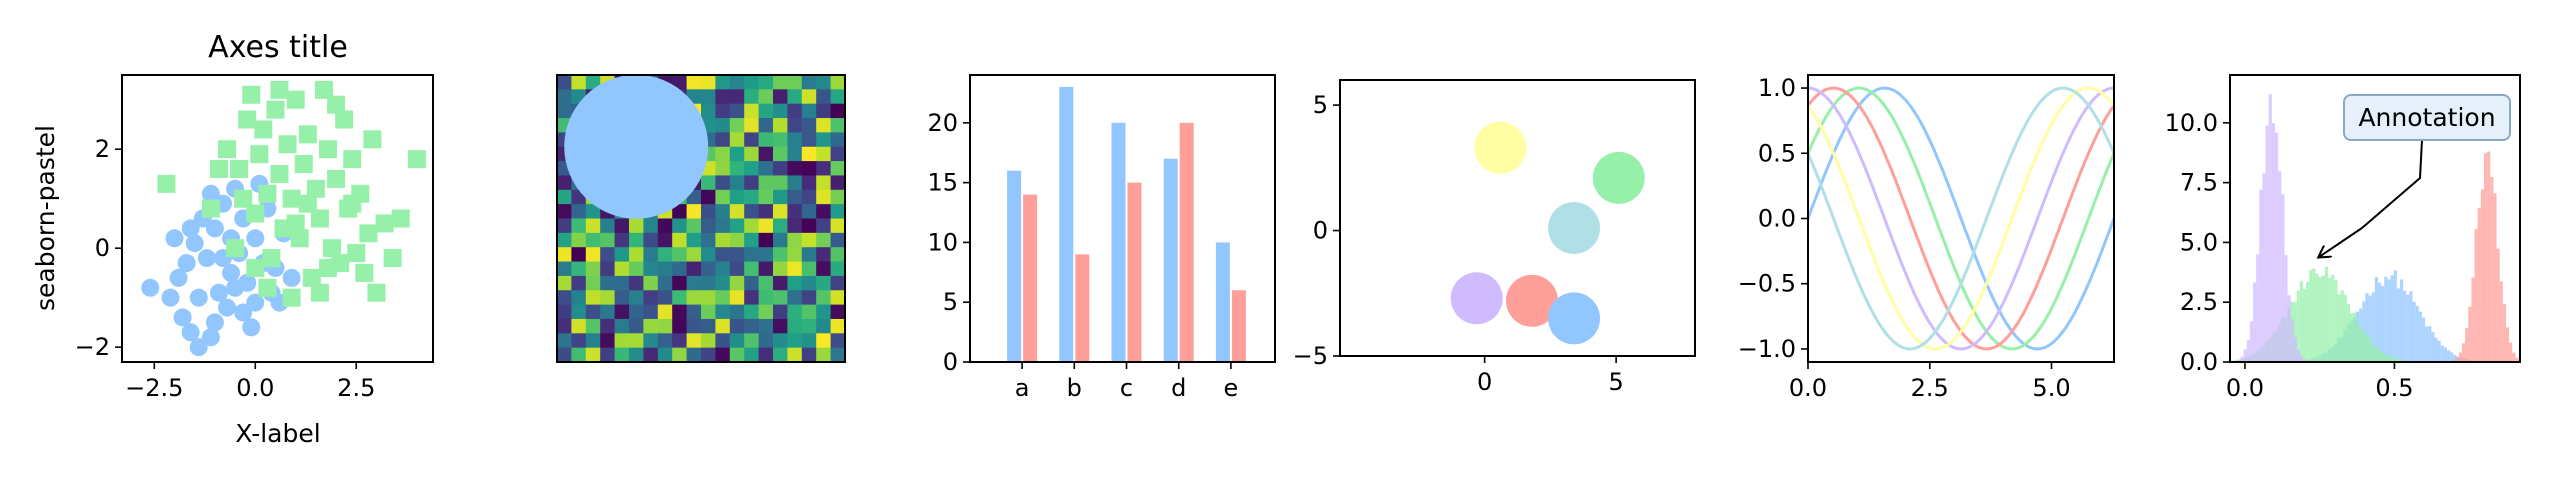 Image resolution: width=2560 pixels, height=480 pixels. Describe the element at coordinates (1961, 218) in the screenshot. I see `panel-5-marks` at that location.